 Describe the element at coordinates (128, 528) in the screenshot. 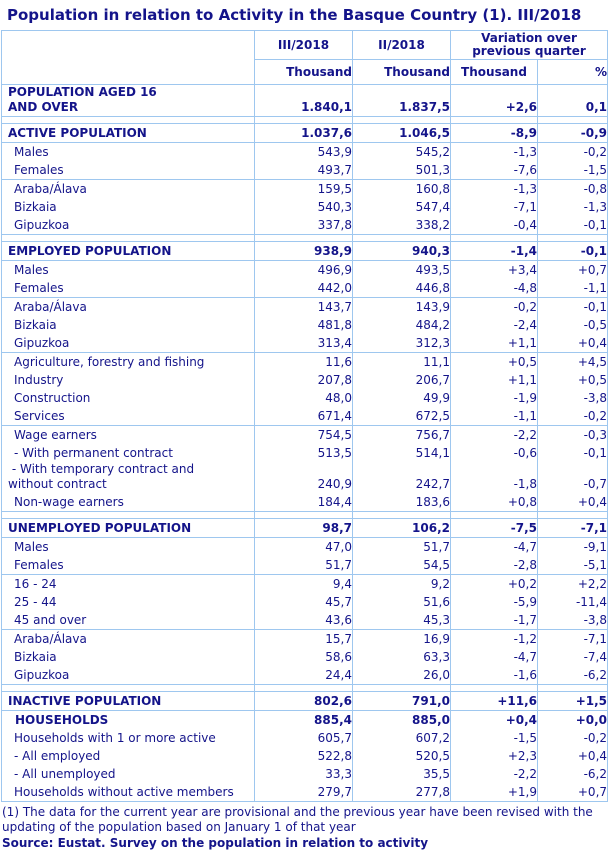

I see `row-label: UNEMPLOYED POPULATION` at that location.